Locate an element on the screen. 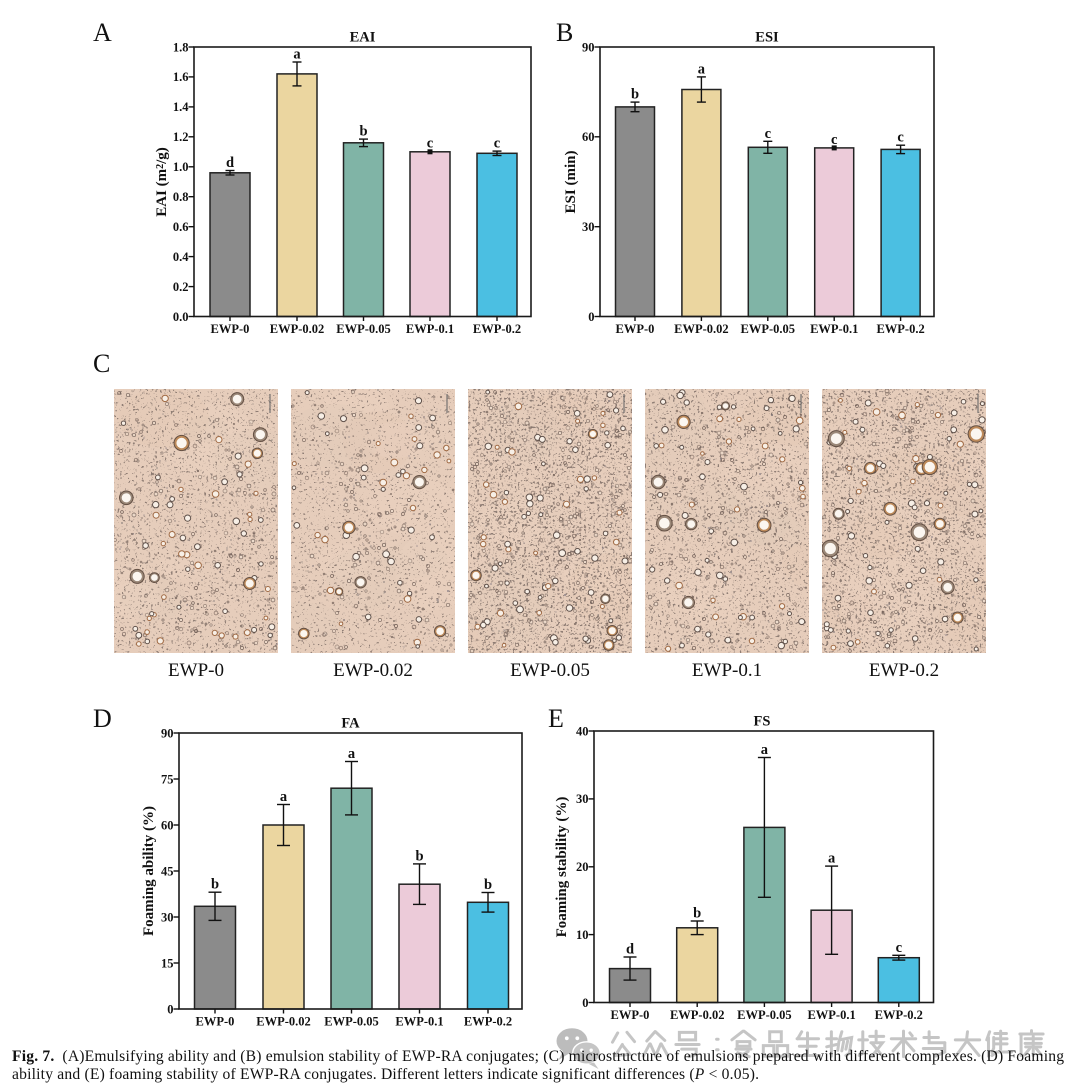 This screenshot has width=1080, height=1092. svg-text: 1.8 is located at coordinates (181, 47).